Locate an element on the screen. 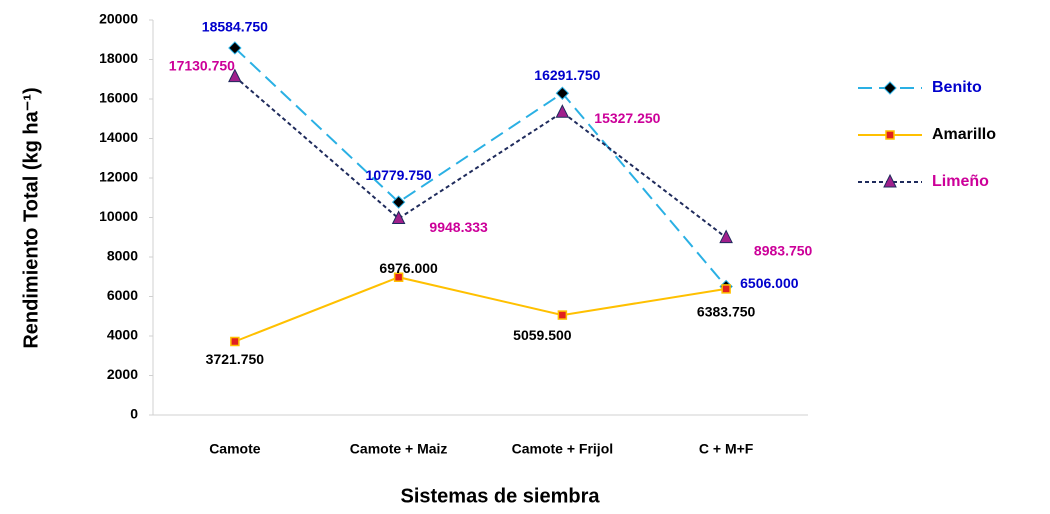 This screenshot has width=1050, height=514. y-tick-label: 8000 is located at coordinates (122, 256).